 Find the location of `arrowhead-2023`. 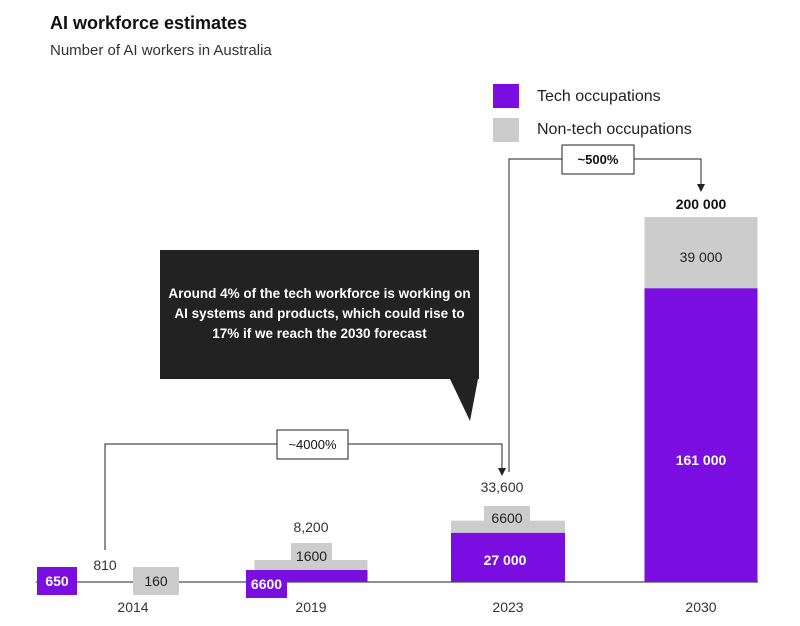

arrowhead-2023 is located at coordinates (502, 472).